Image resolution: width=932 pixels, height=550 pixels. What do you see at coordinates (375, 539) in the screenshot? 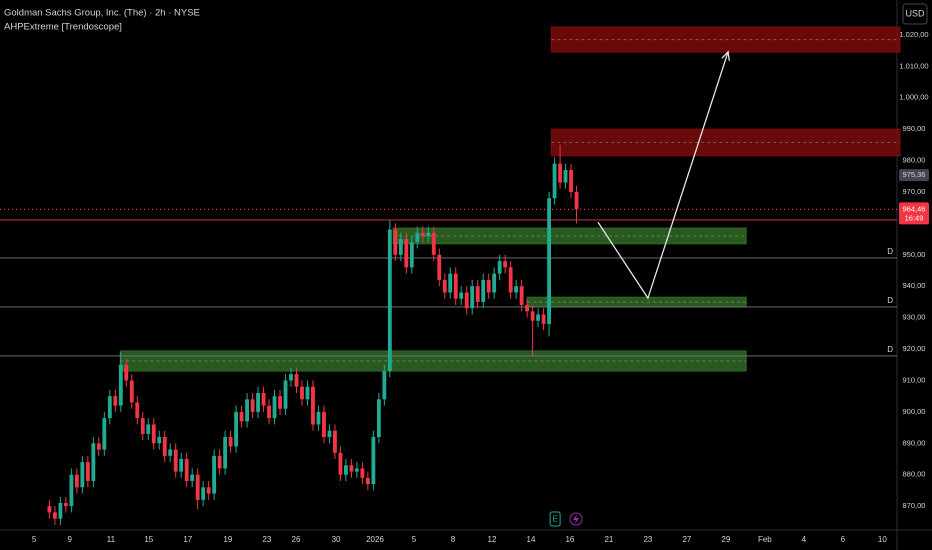
I see `x-tick-label: 2026` at bounding box center [375, 539].